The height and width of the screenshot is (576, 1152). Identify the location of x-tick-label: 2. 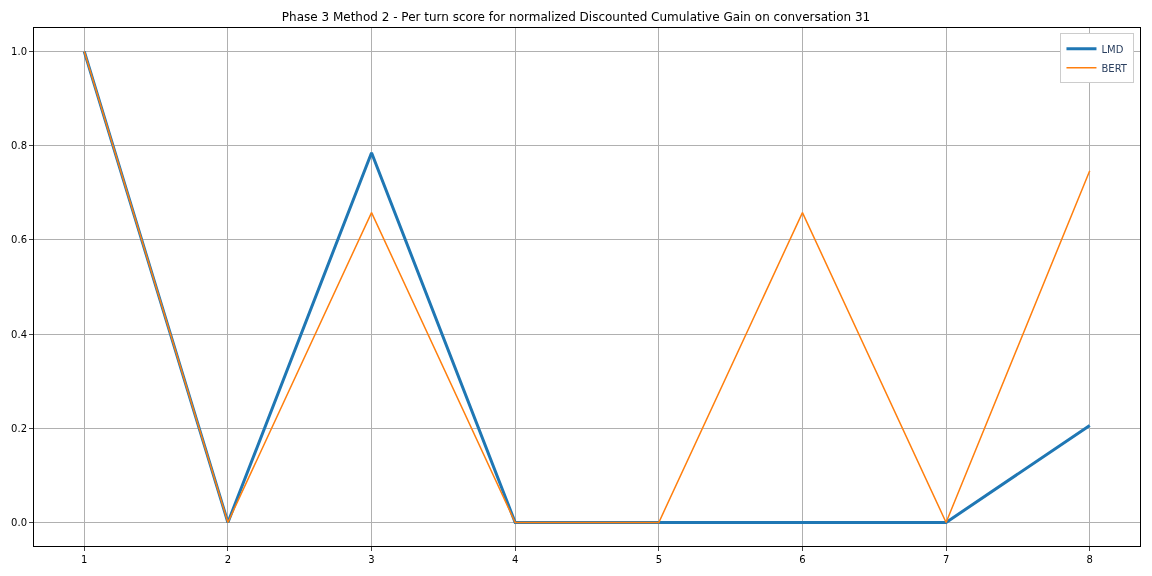
(228, 559).